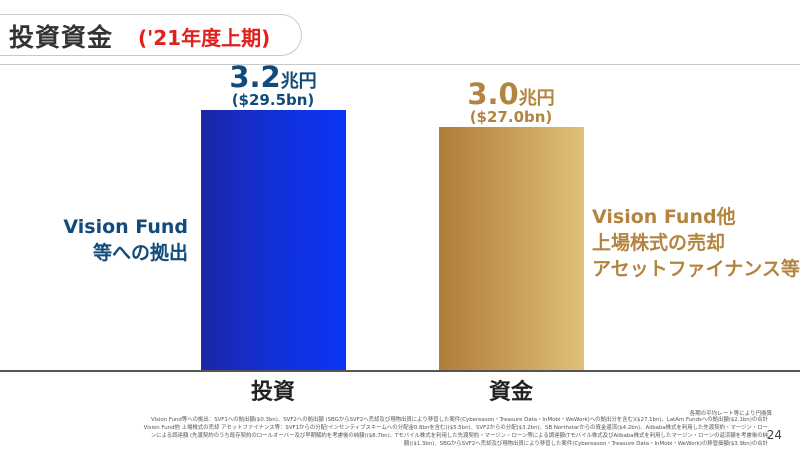 Image resolution: width=800 pixels, height=450 pixels. I want to click on data-label-value: 3.2, so click(255, 77).